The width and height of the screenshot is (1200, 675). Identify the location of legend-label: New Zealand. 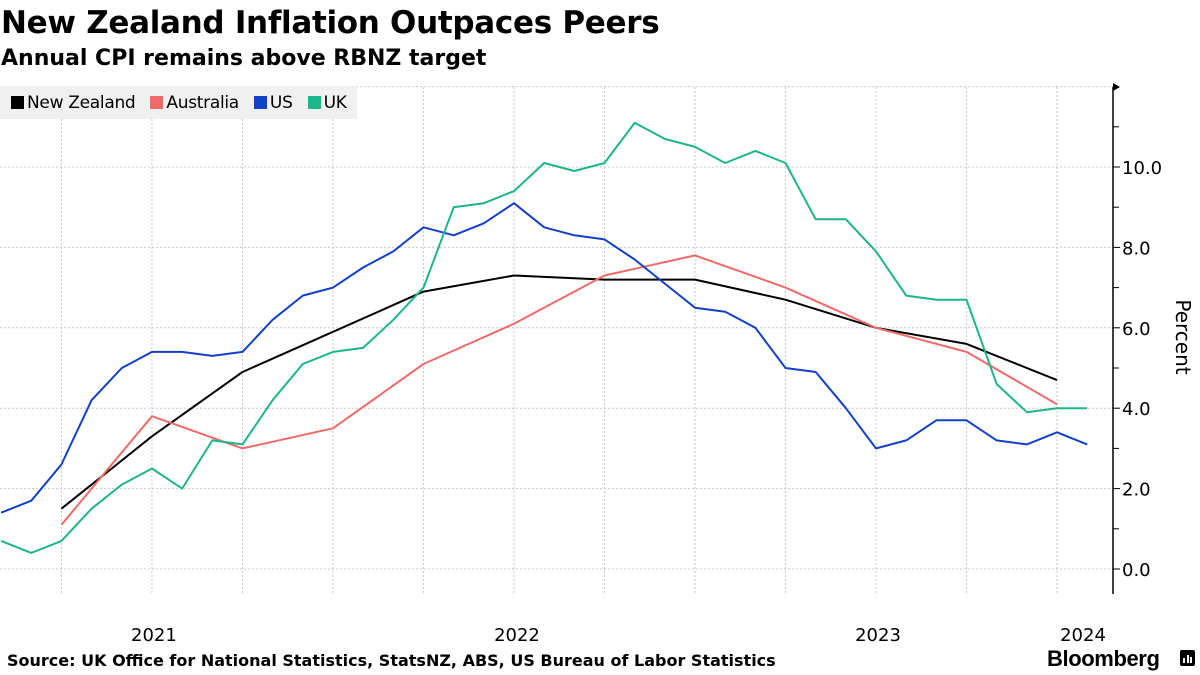
(81, 102).